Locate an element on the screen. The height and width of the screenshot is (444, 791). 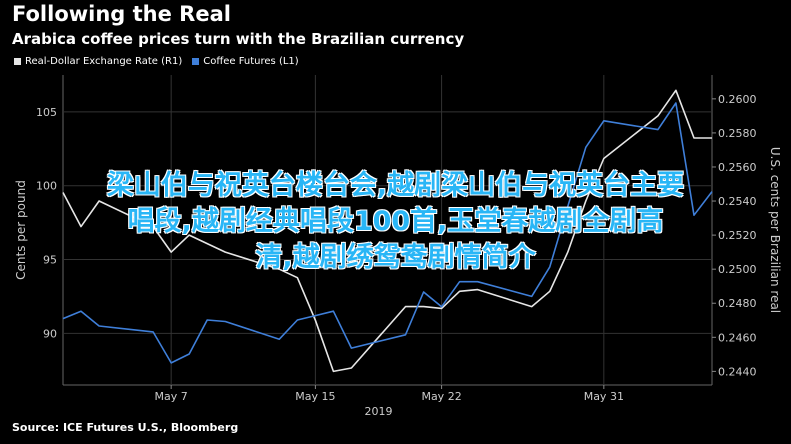
x-tick-label: May 15 is located at coordinates (315, 396).